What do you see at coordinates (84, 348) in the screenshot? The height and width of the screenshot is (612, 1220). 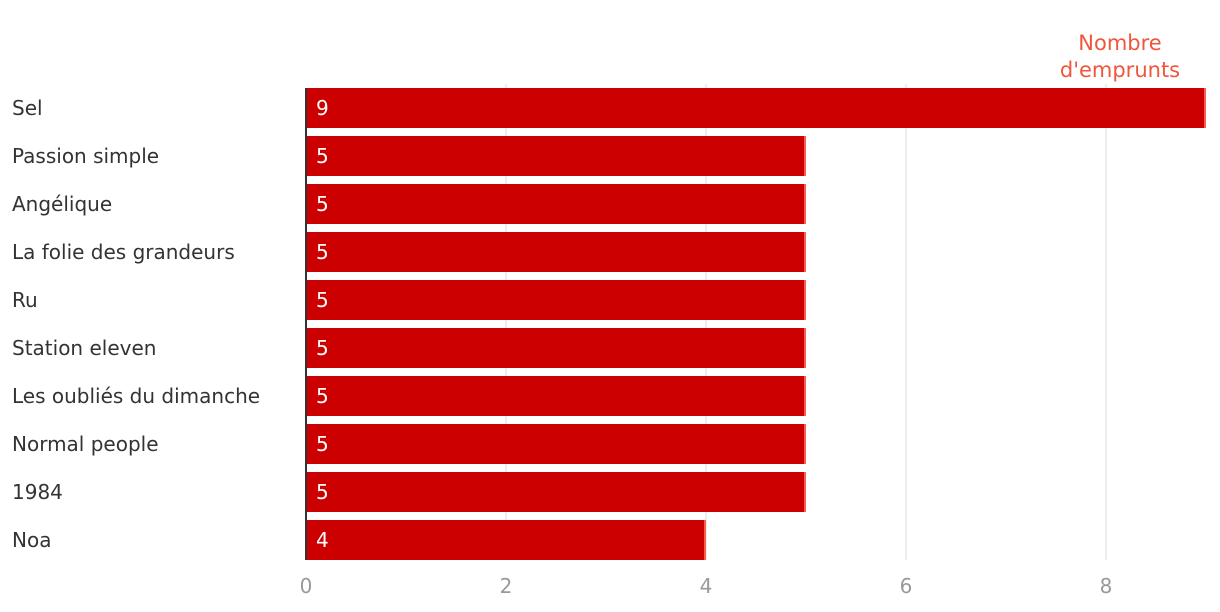 I see `category-label: Station eleven` at bounding box center [84, 348].